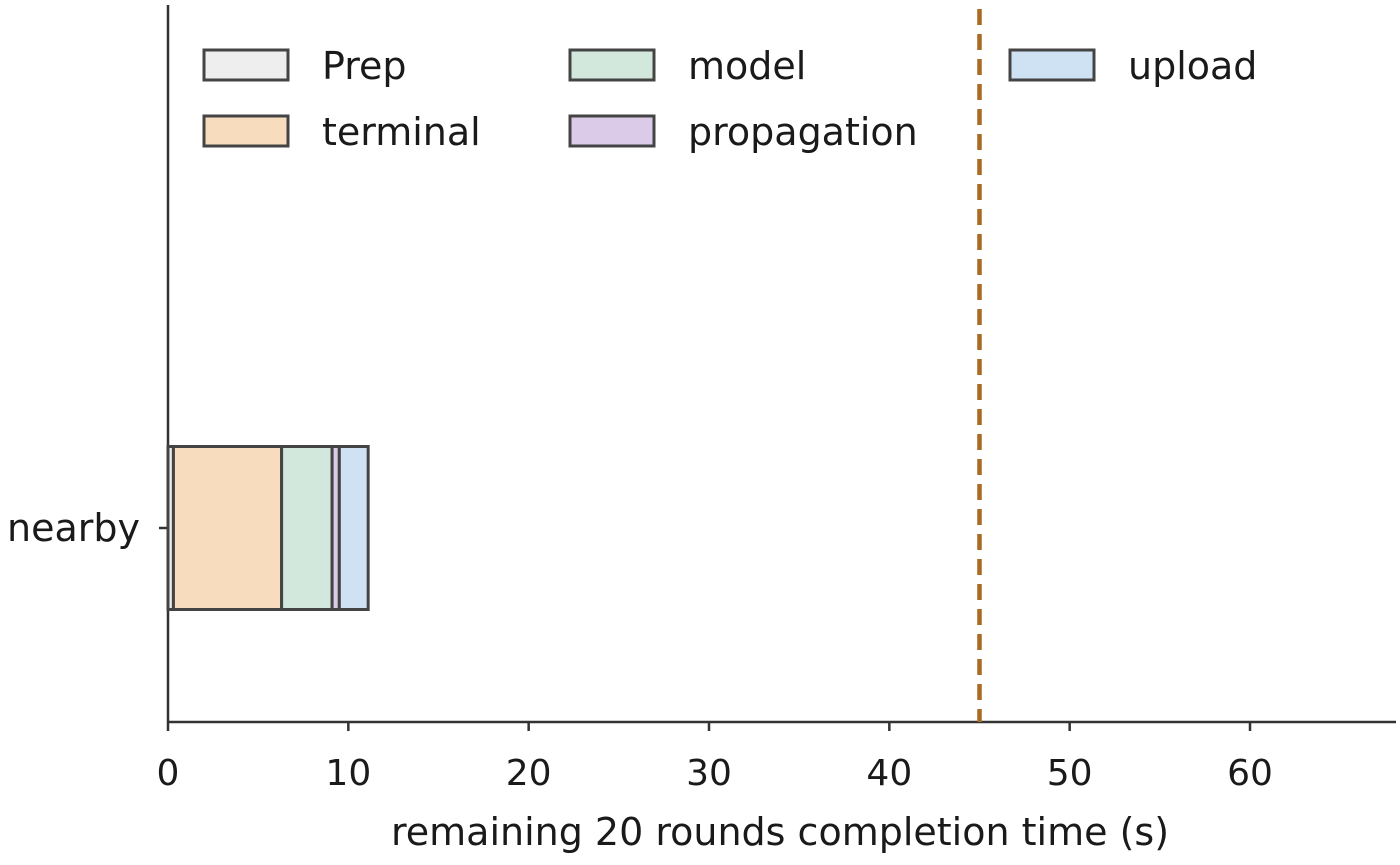  What do you see at coordinates (246, 65) in the screenshot?
I see `legend-swatch-Prep` at bounding box center [246, 65].